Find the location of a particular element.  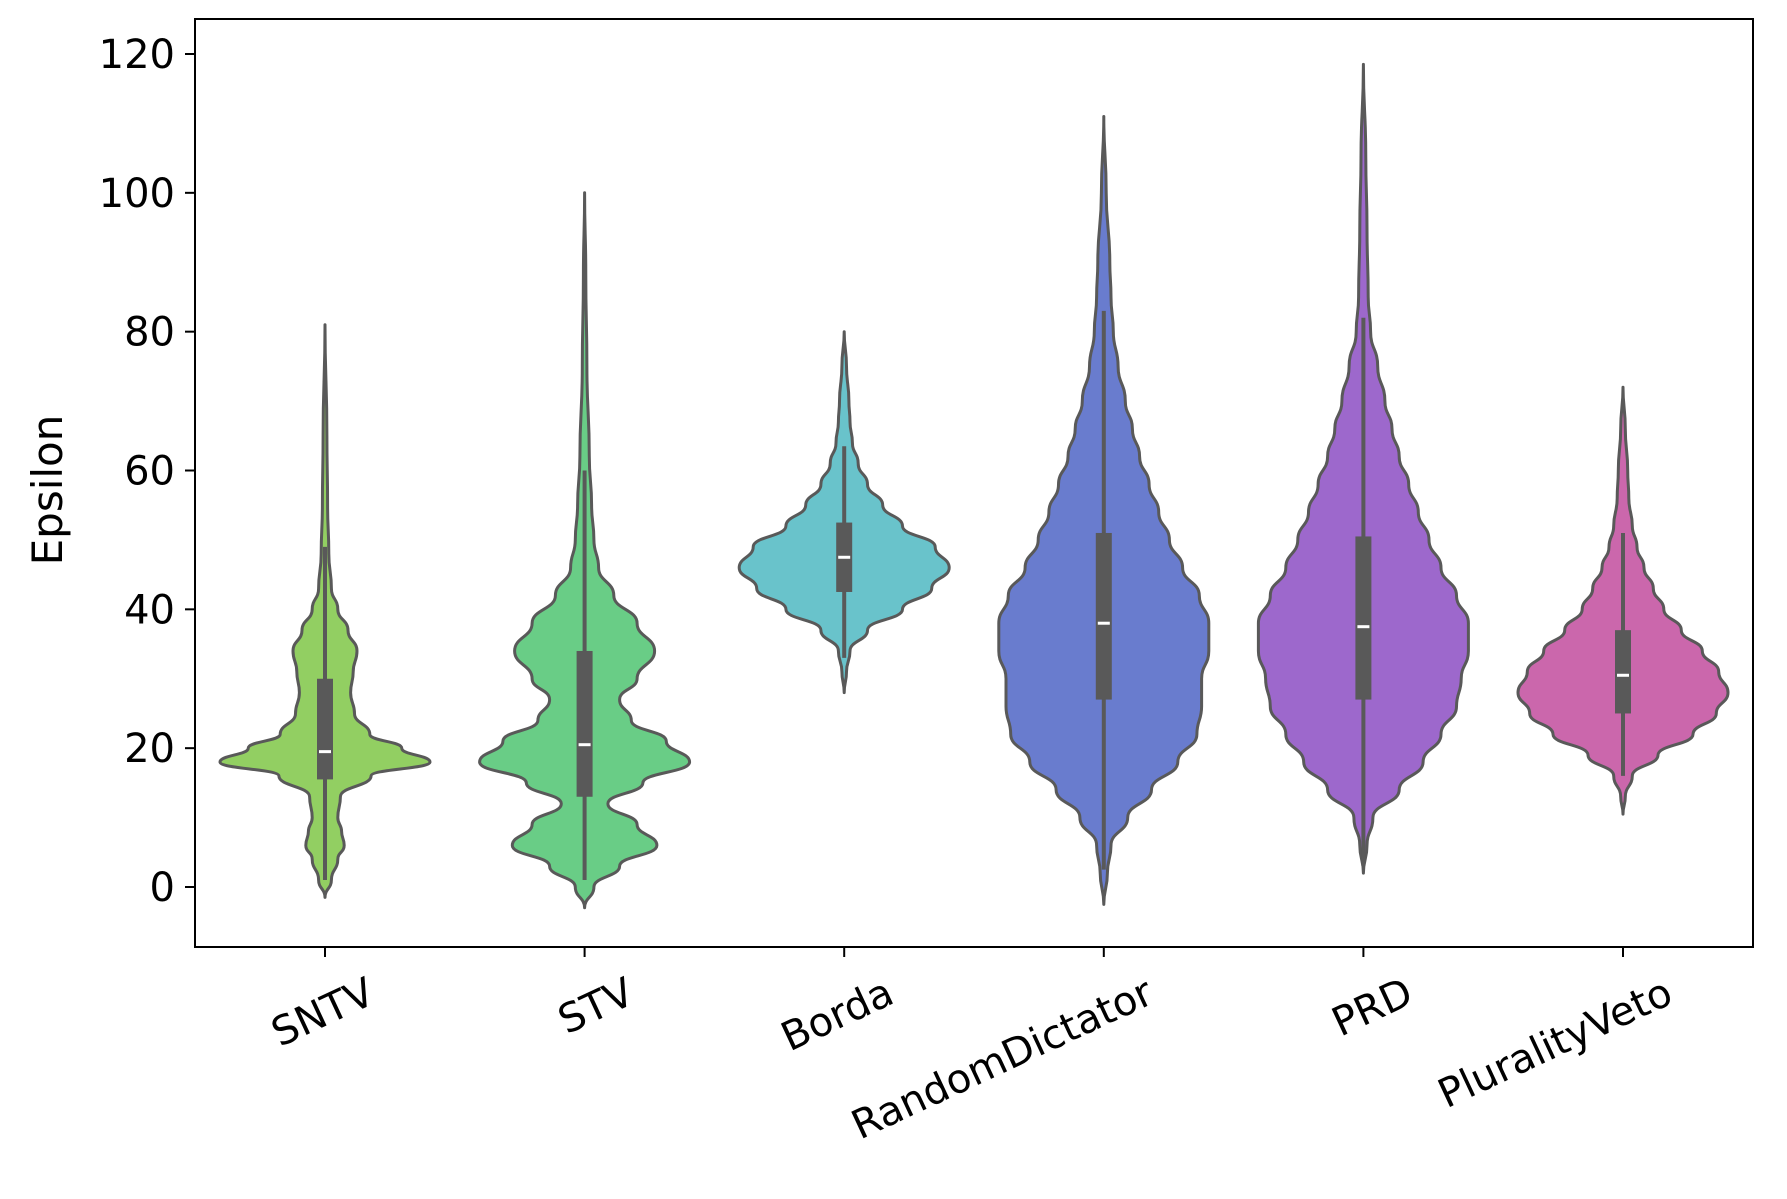

y-tick-label: 100 is located at coordinates (137, 194).